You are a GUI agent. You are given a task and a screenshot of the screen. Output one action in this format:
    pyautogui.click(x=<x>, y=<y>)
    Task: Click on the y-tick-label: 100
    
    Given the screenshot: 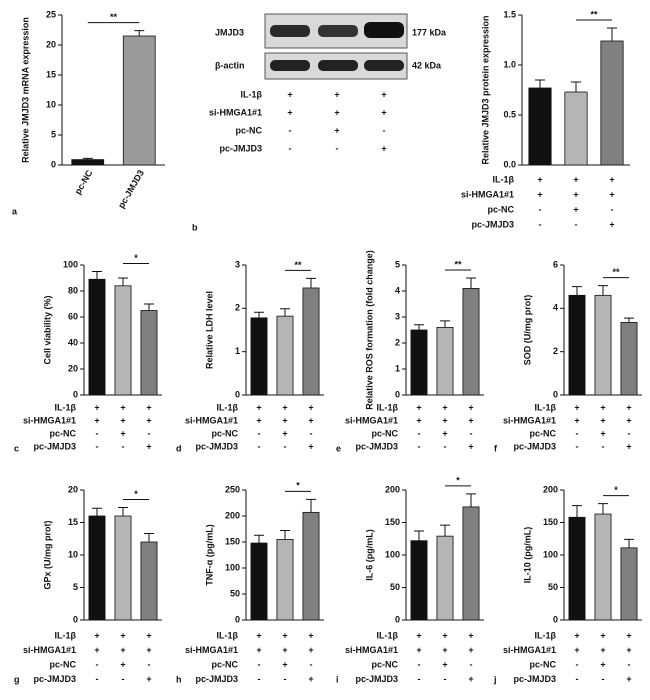 What is the action you would take?
    pyautogui.click(x=70, y=264)
    